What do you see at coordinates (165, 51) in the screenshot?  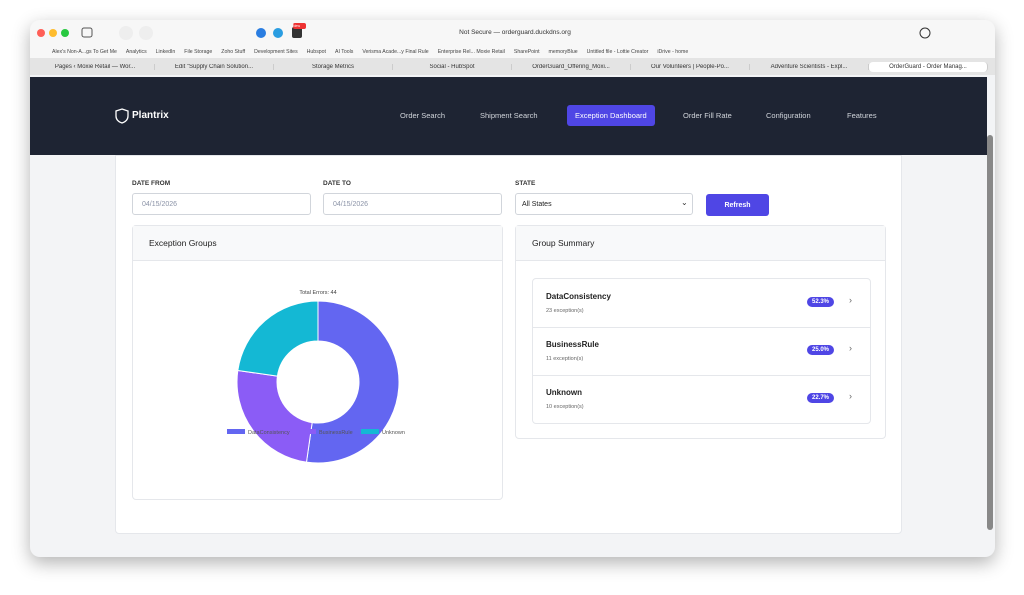 I see `bookmark: LinkedIn` at bounding box center [165, 51].